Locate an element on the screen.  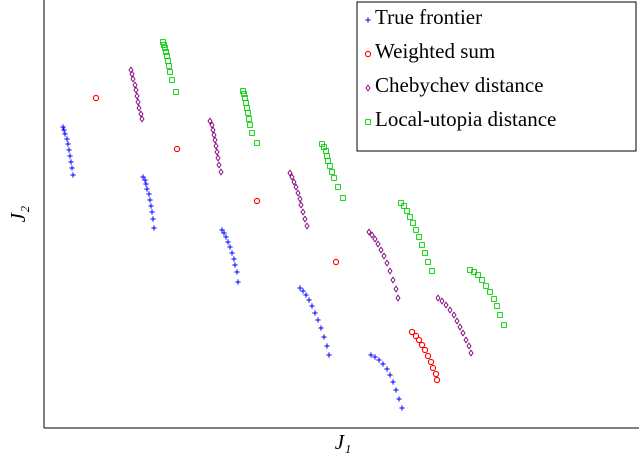
legend-label: Local-utopia distance is located at coordinates (465, 119).